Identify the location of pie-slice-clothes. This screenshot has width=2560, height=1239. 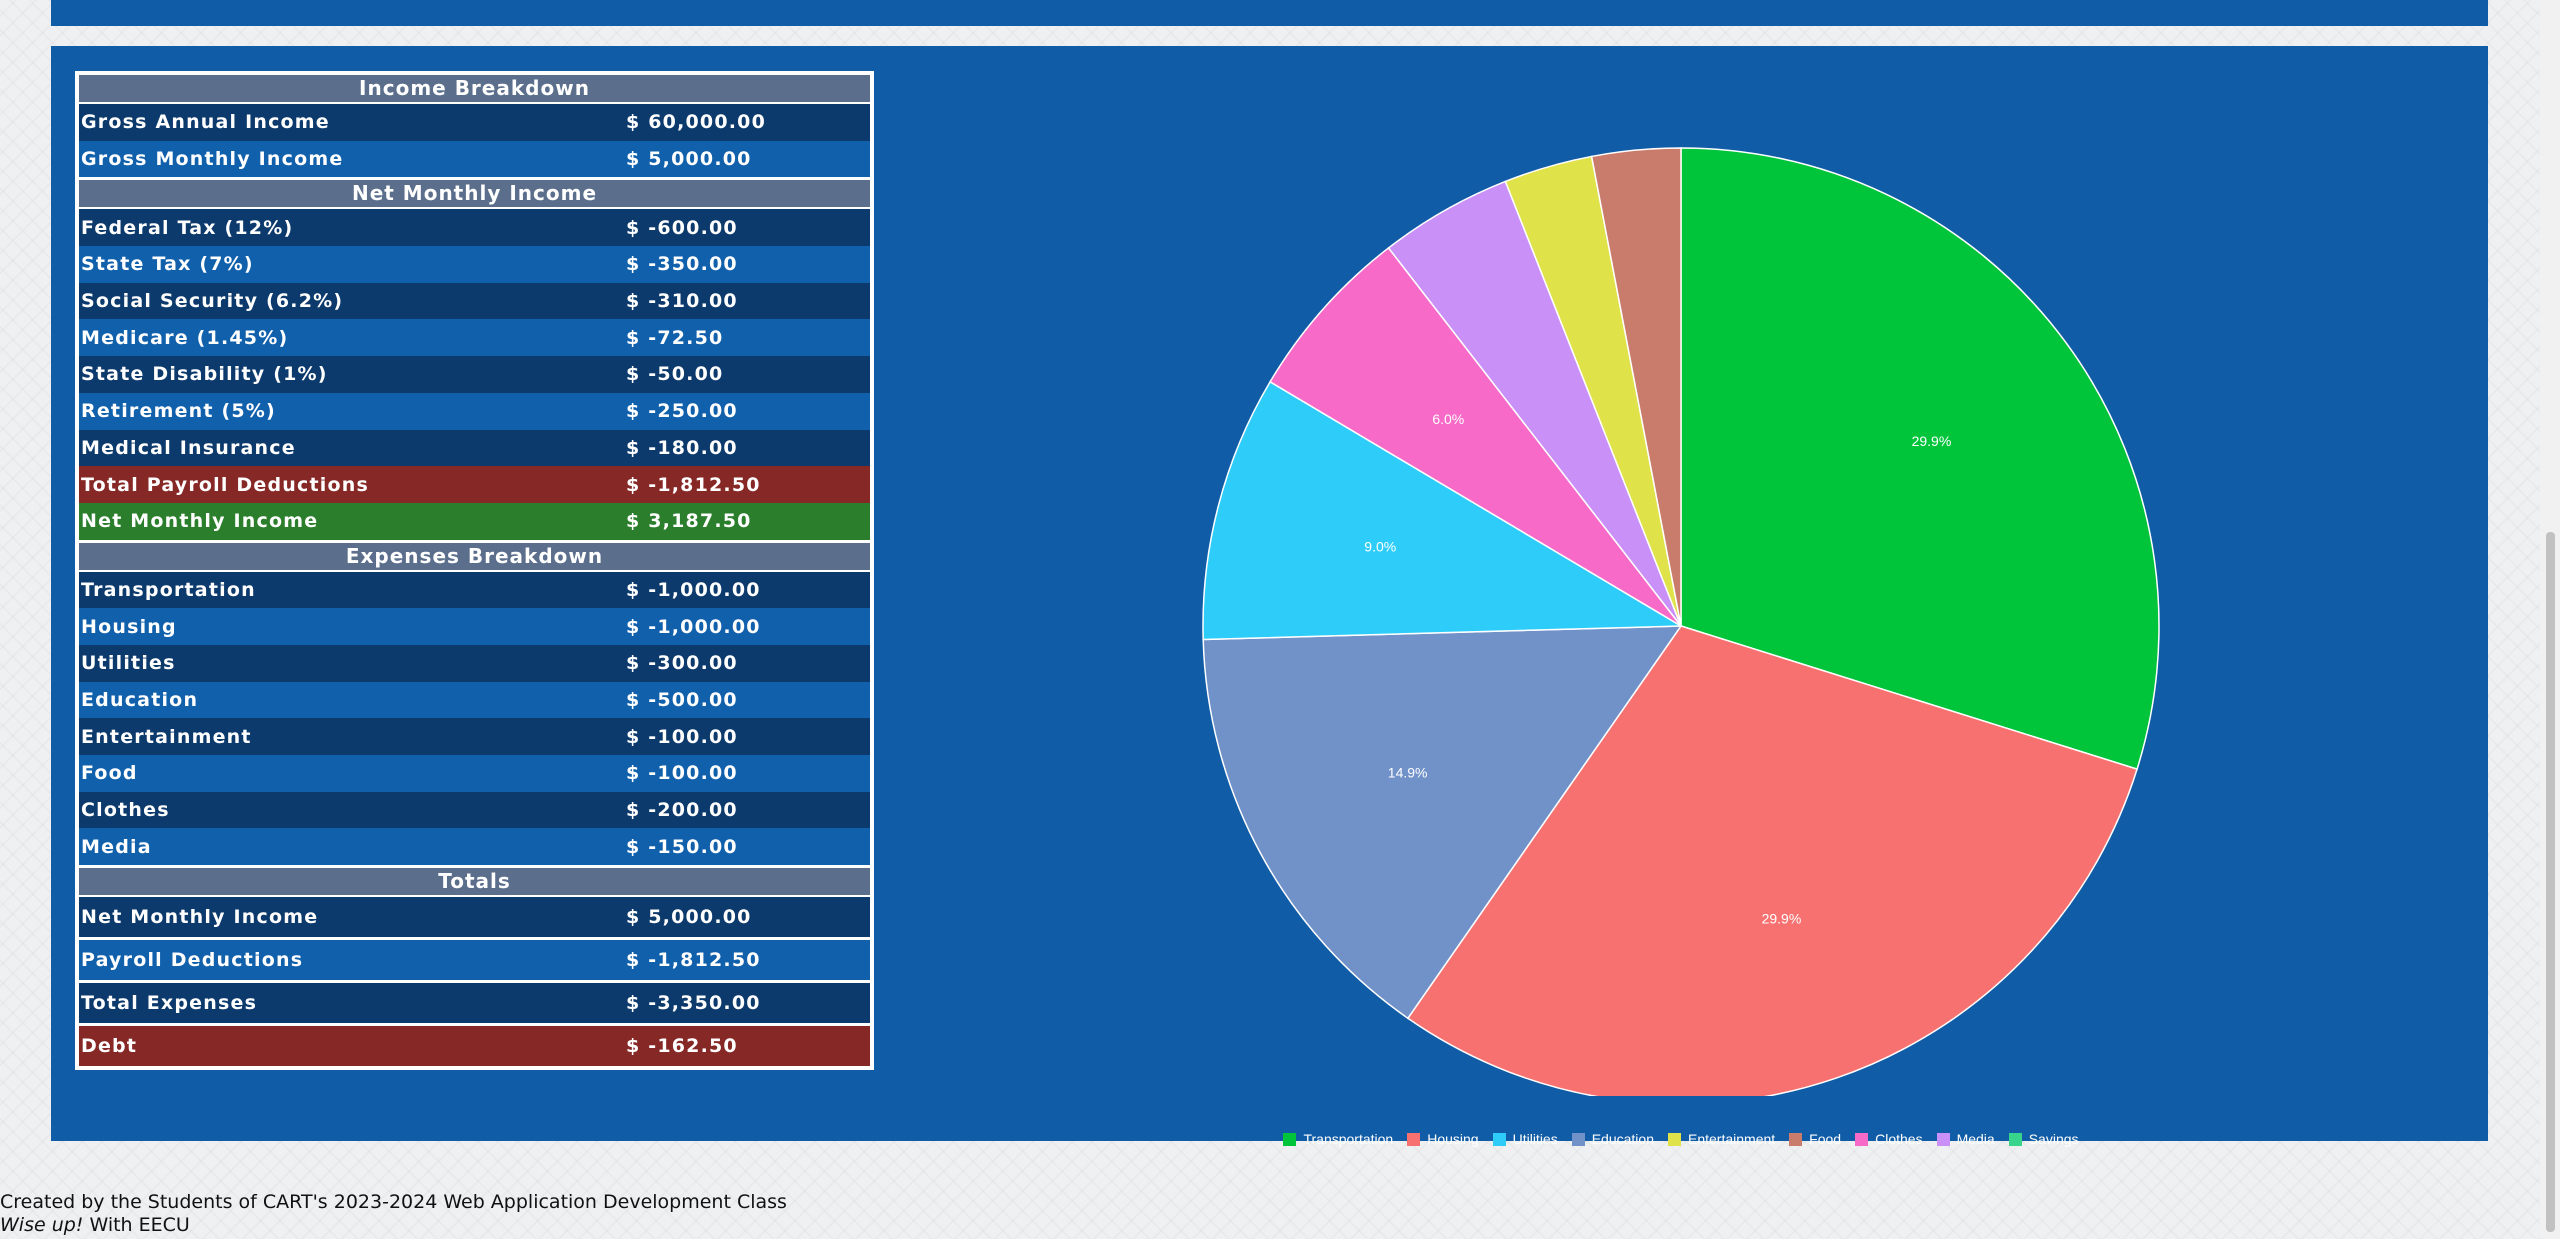
(1475, 436).